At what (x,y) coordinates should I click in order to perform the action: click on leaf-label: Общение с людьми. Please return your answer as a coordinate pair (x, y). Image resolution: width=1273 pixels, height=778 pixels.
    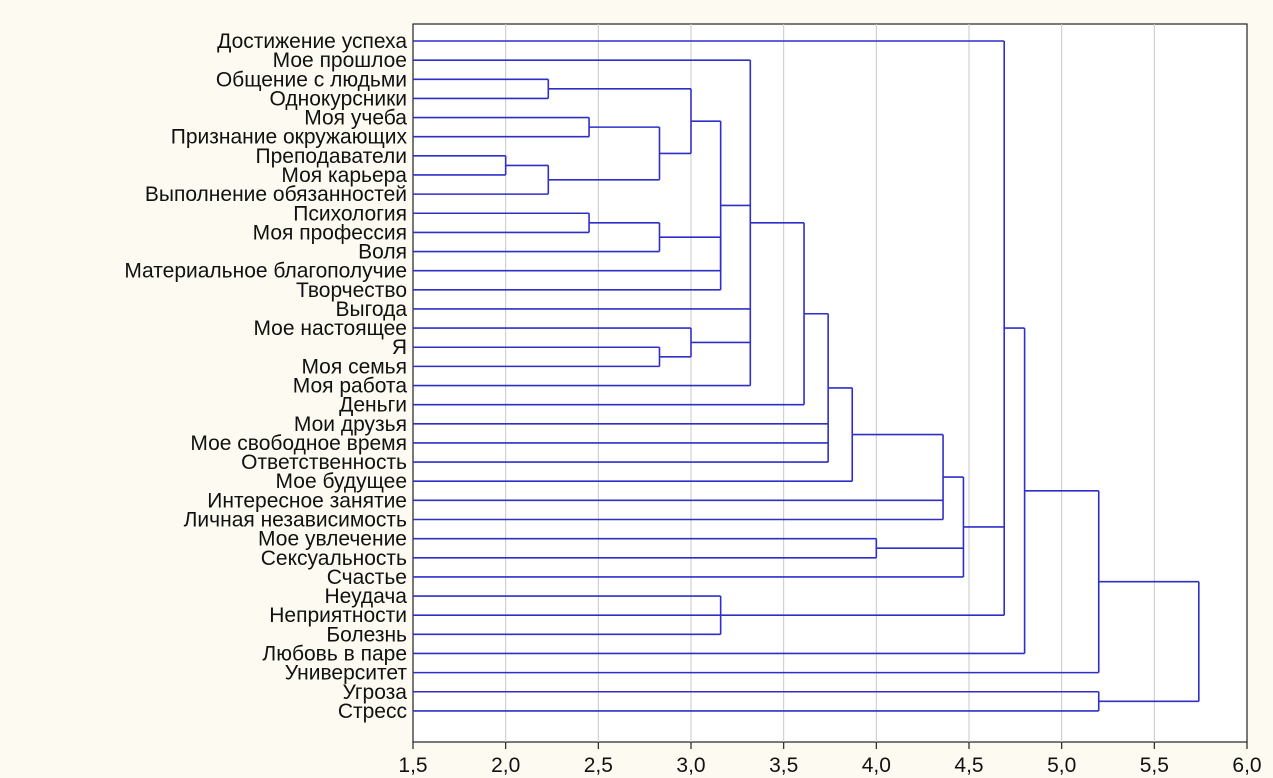
    Looking at the image, I should click on (311, 79).